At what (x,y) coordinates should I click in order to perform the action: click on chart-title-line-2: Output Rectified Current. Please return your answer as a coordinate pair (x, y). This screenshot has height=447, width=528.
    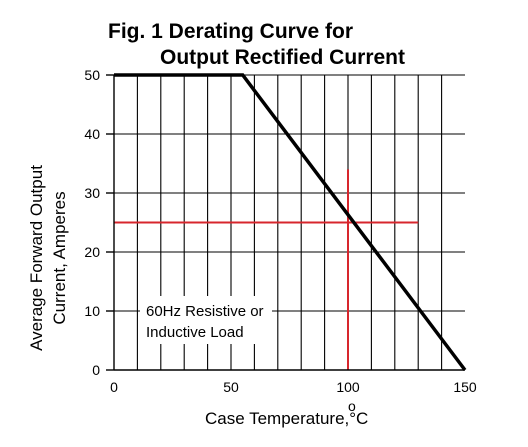
    Looking at the image, I should click on (282, 57).